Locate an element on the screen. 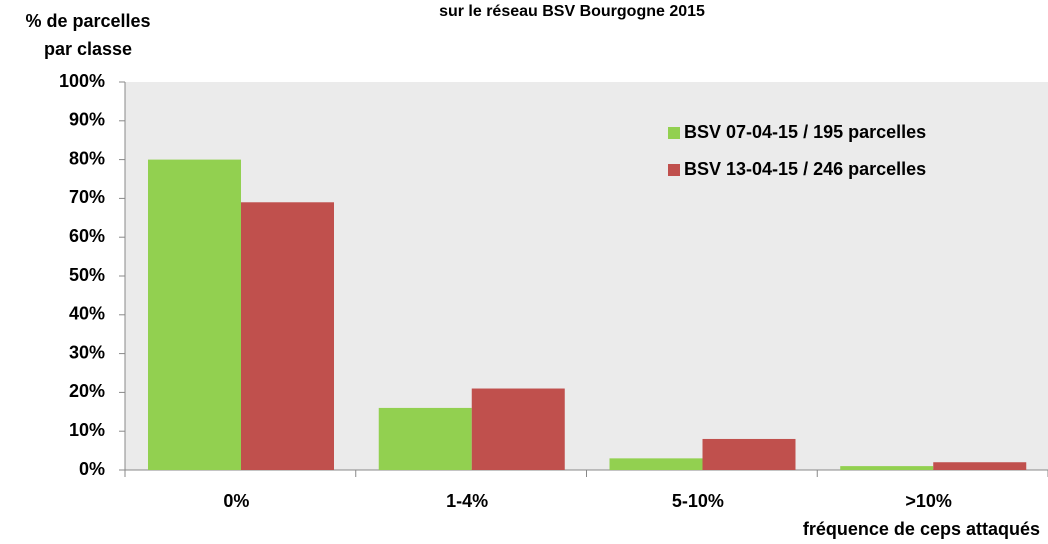  y-tick-label: 70% is located at coordinates (87, 197).